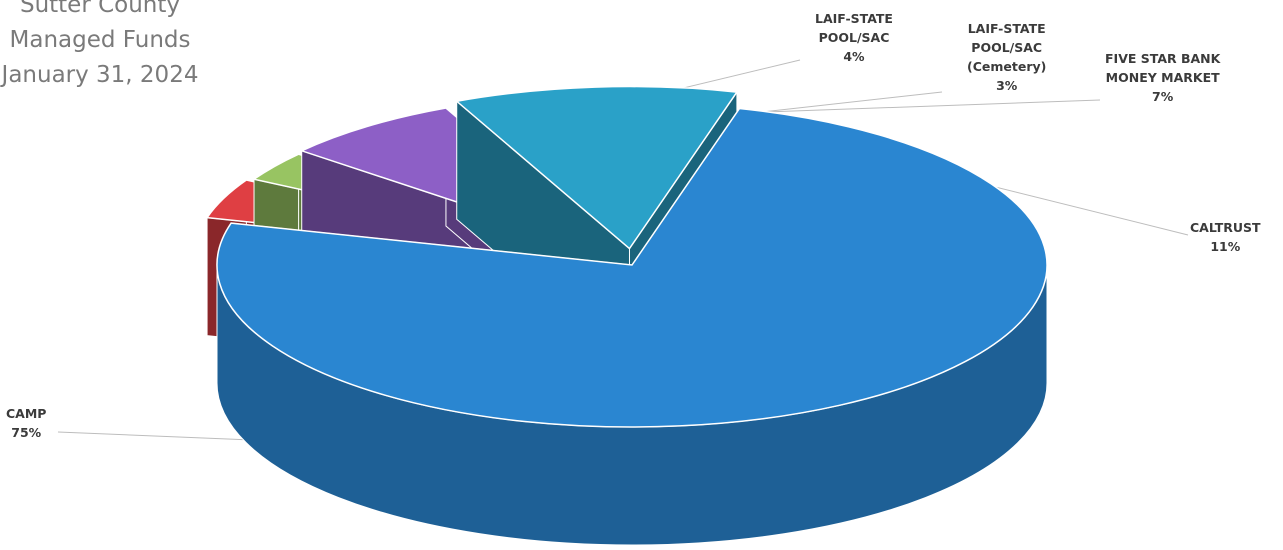 The width and height of the screenshot is (1283, 550). Describe the element at coordinates (854, 56) in the screenshot. I see `slice-percent: 4%` at that location.